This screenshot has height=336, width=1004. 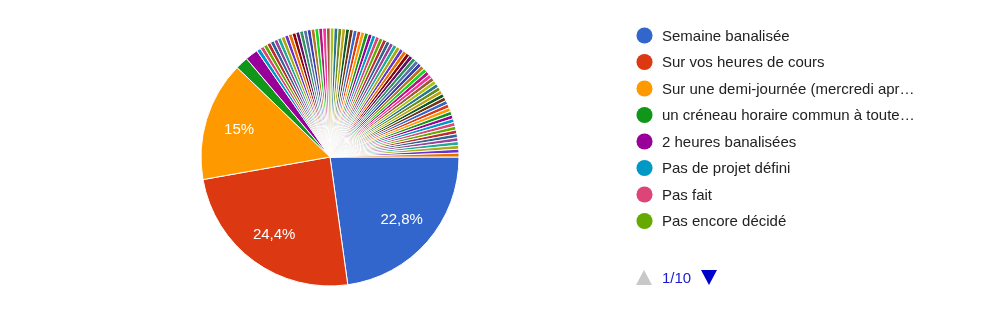 What do you see at coordinates (239, 129) in the screenshot?
I see `data-label: 15%` at bounding box center [239, 129].